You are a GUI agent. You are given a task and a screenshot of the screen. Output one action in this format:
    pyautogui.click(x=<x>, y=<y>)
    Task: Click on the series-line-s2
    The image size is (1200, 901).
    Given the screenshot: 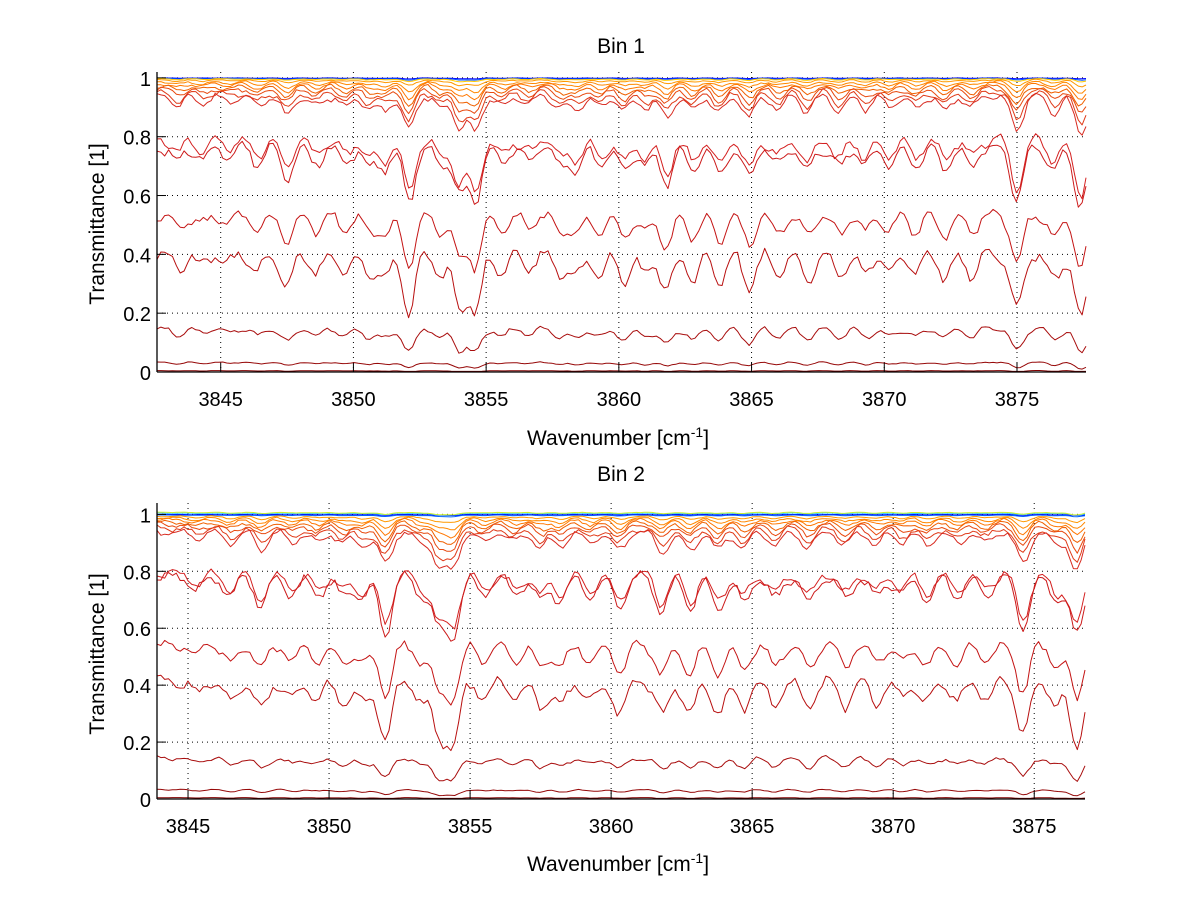 What is the action you would take?
    pyautogui.click(x=621, y=516)
    